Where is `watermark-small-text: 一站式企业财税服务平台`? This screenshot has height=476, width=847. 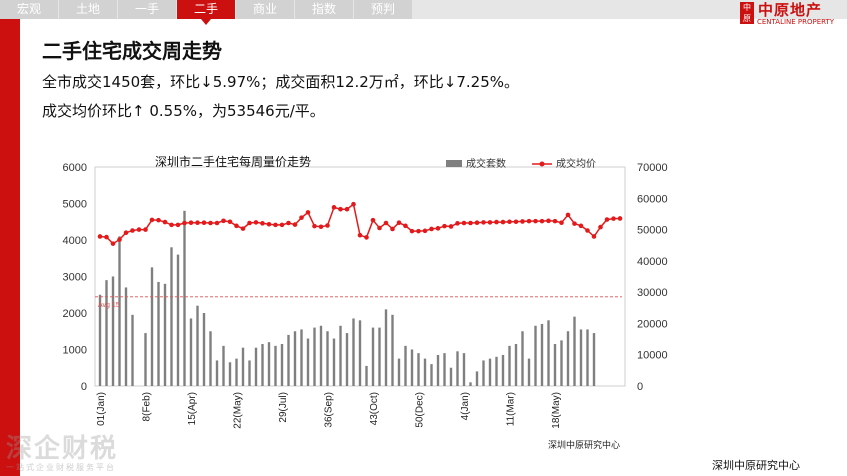
watermark-small-text: 一站式企业财税服务平台 is located at coordinates (61, 467).